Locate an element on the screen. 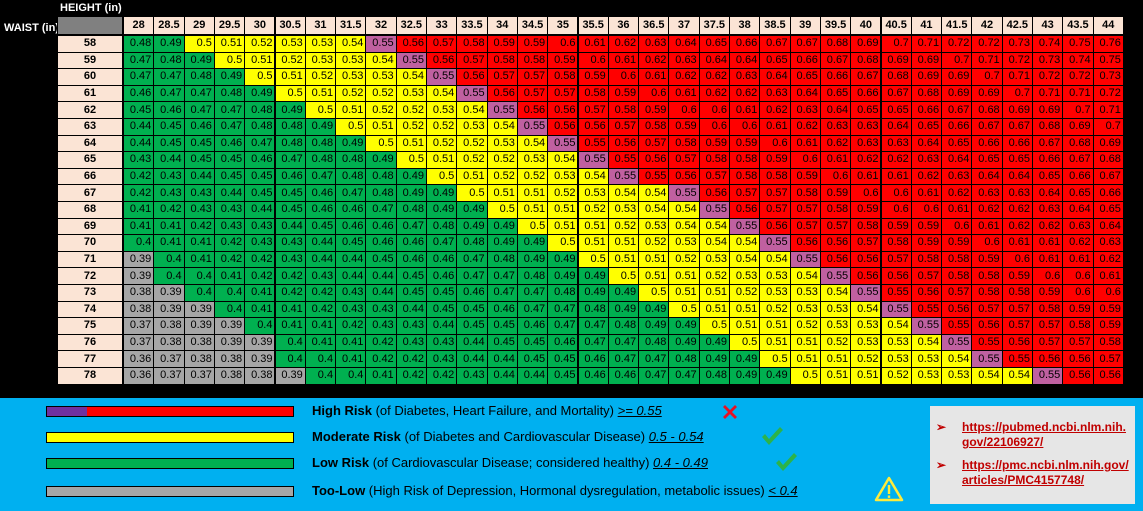  ratio-cell: 0.44 is located at coordinates (351, 276).